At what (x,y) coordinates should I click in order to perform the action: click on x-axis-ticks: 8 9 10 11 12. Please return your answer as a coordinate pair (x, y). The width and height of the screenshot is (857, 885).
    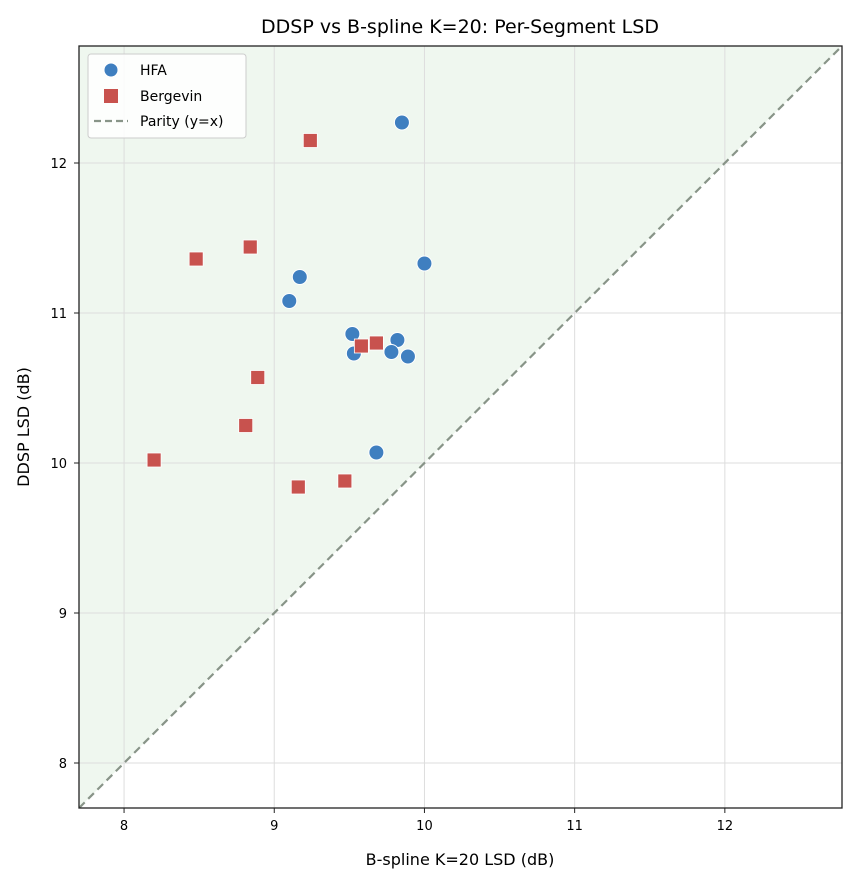
    Looking at the image, I should click on (426, 821).